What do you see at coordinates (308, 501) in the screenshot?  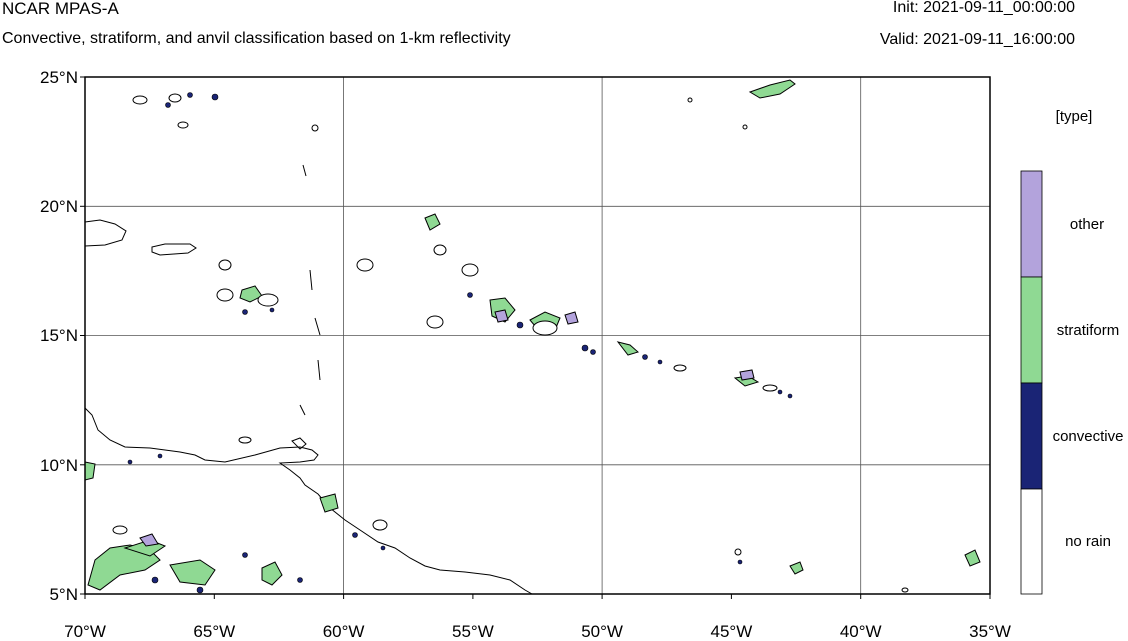 I see `south-america-north-coast` at bounding box center [308, 501].